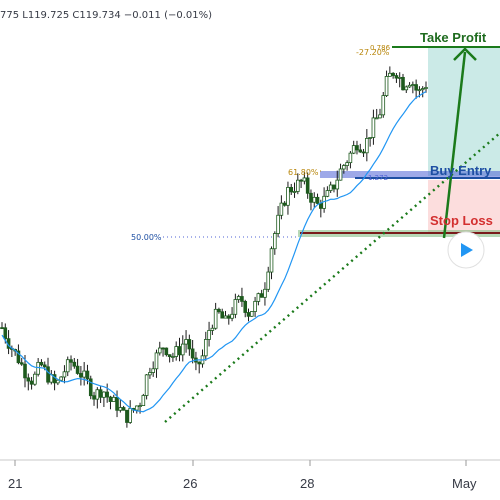 The width and height of the screenshot is (500, 500). I want to click on fib-618-band, so click(410, 174).